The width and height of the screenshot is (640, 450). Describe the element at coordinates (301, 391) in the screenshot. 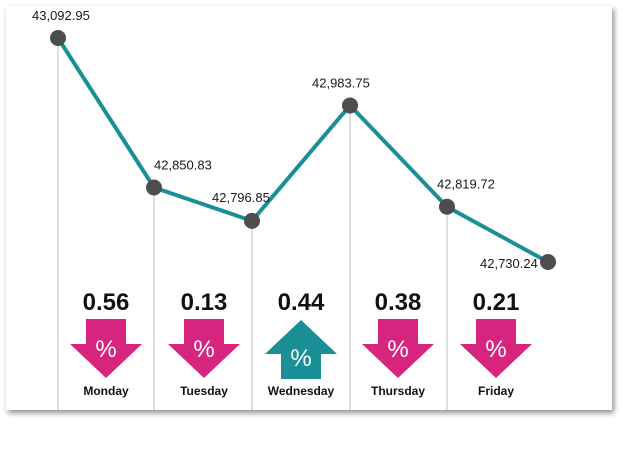

I see `day-label: Wednesday` at that location.